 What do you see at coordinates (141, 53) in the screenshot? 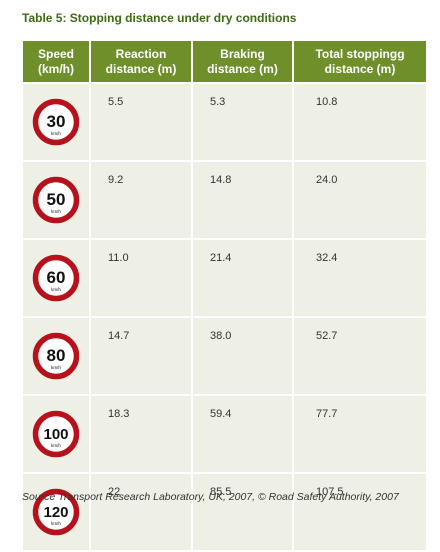
I see `header-reaction-line1: Reaction` at bounding box center [141, 53].